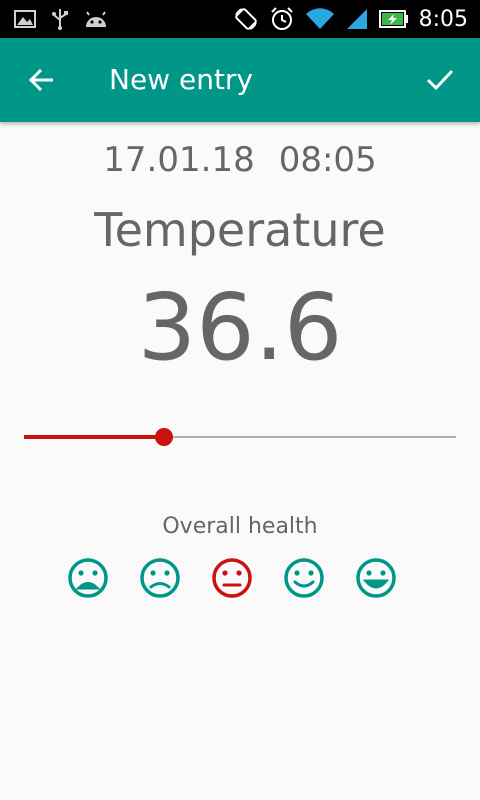 The height and width of the screenshot is (800, 480). I want to click on slider-fill, so click(94, 437).